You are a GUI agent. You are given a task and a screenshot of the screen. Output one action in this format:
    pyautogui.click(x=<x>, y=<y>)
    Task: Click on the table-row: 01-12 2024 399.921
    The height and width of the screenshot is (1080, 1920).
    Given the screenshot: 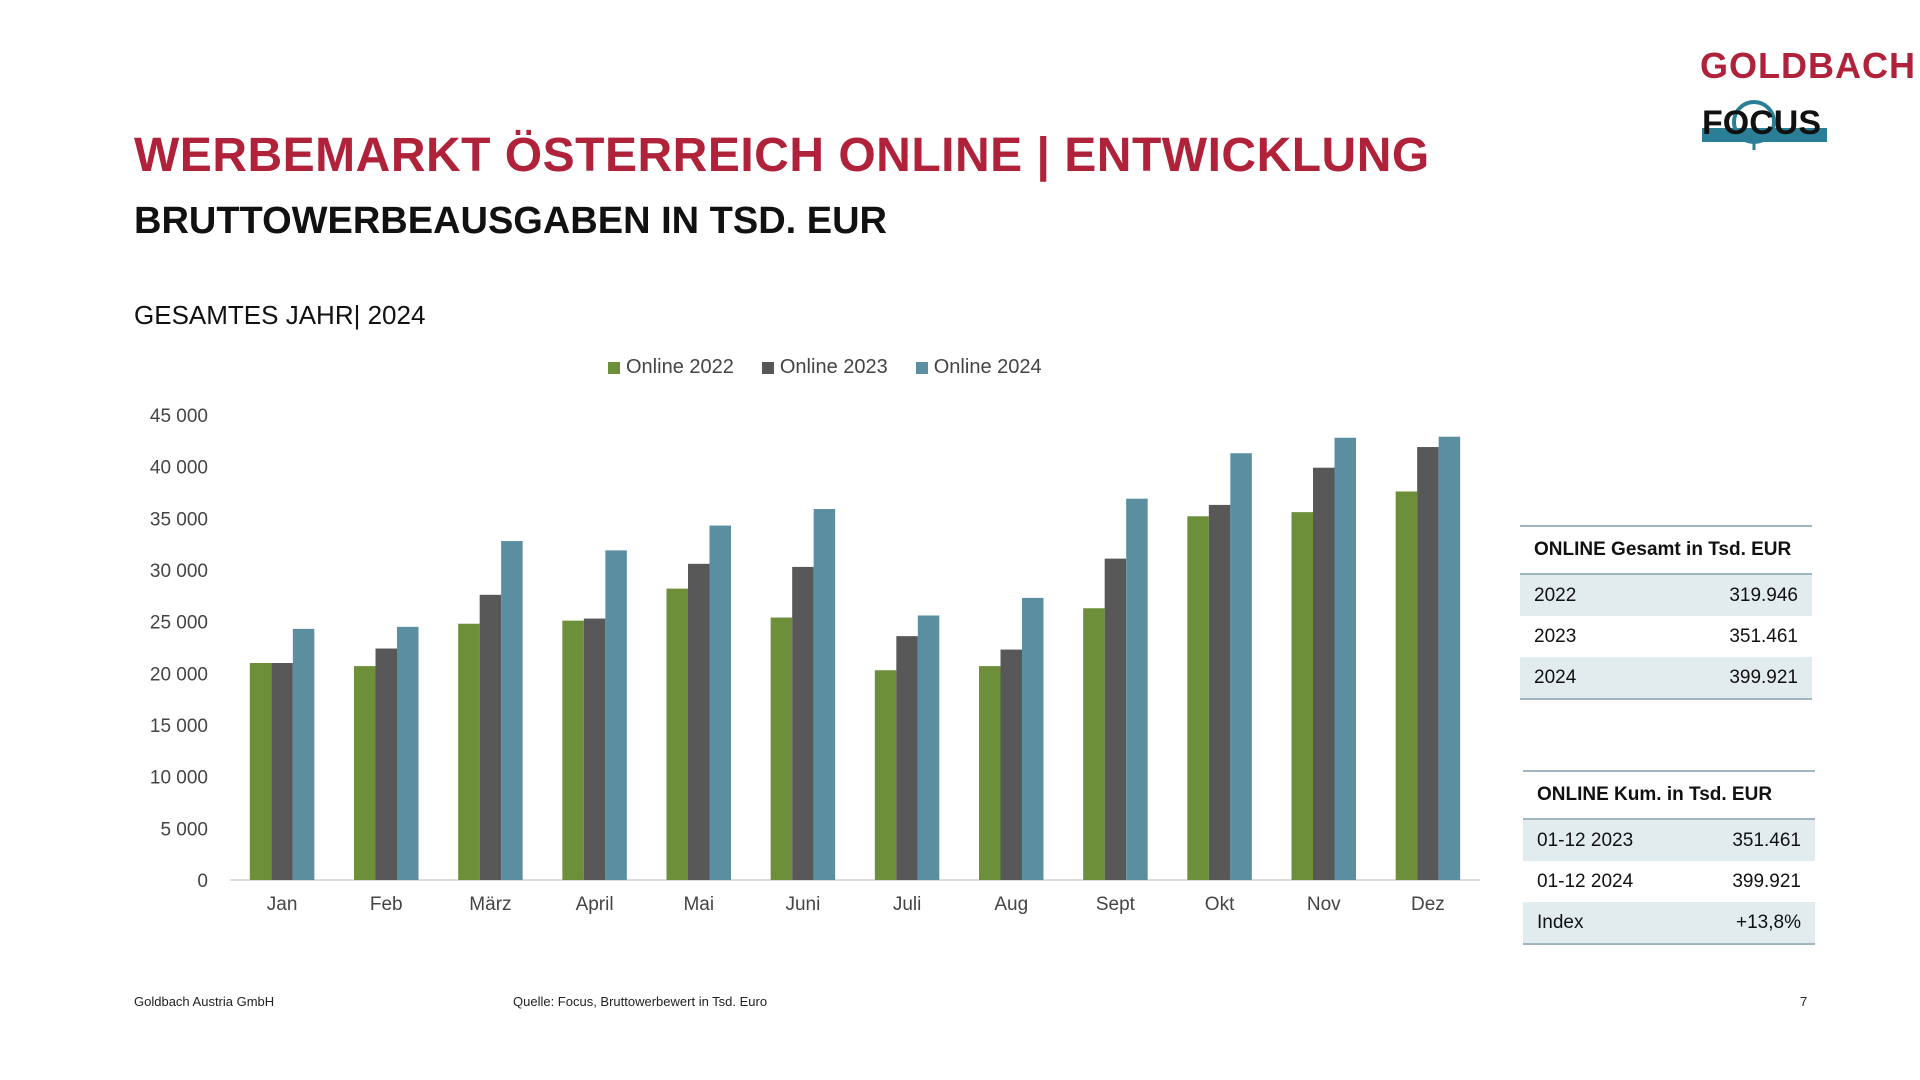 What is the action you would take?
    pyautogui.click(x=1669, y=881)
    